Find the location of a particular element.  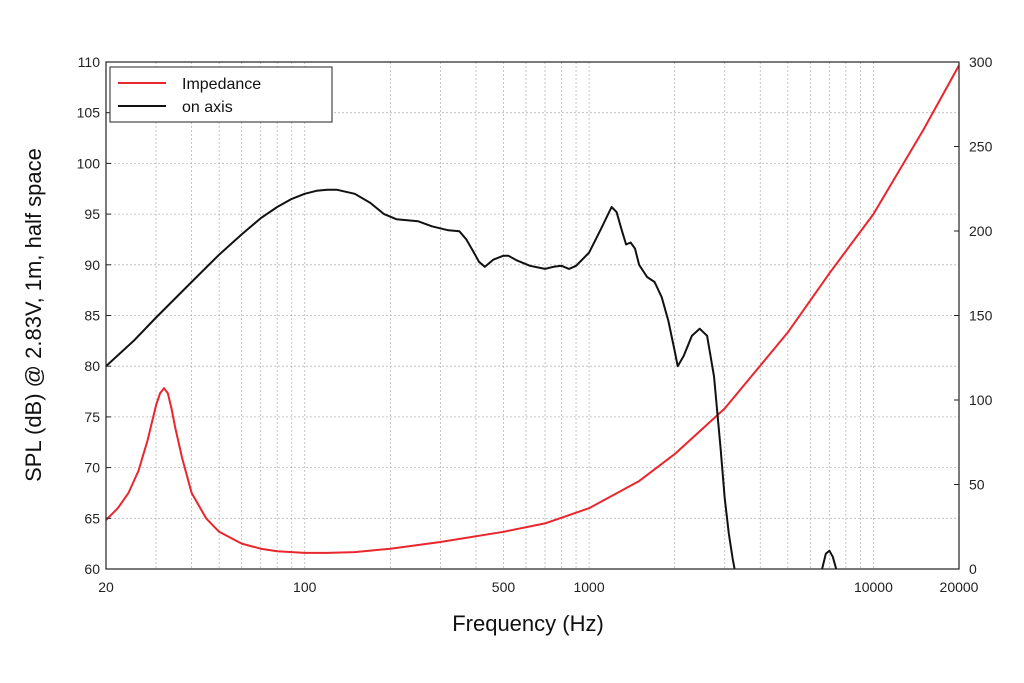

y-tick-label: 70 is located at coordinates (92, 468).